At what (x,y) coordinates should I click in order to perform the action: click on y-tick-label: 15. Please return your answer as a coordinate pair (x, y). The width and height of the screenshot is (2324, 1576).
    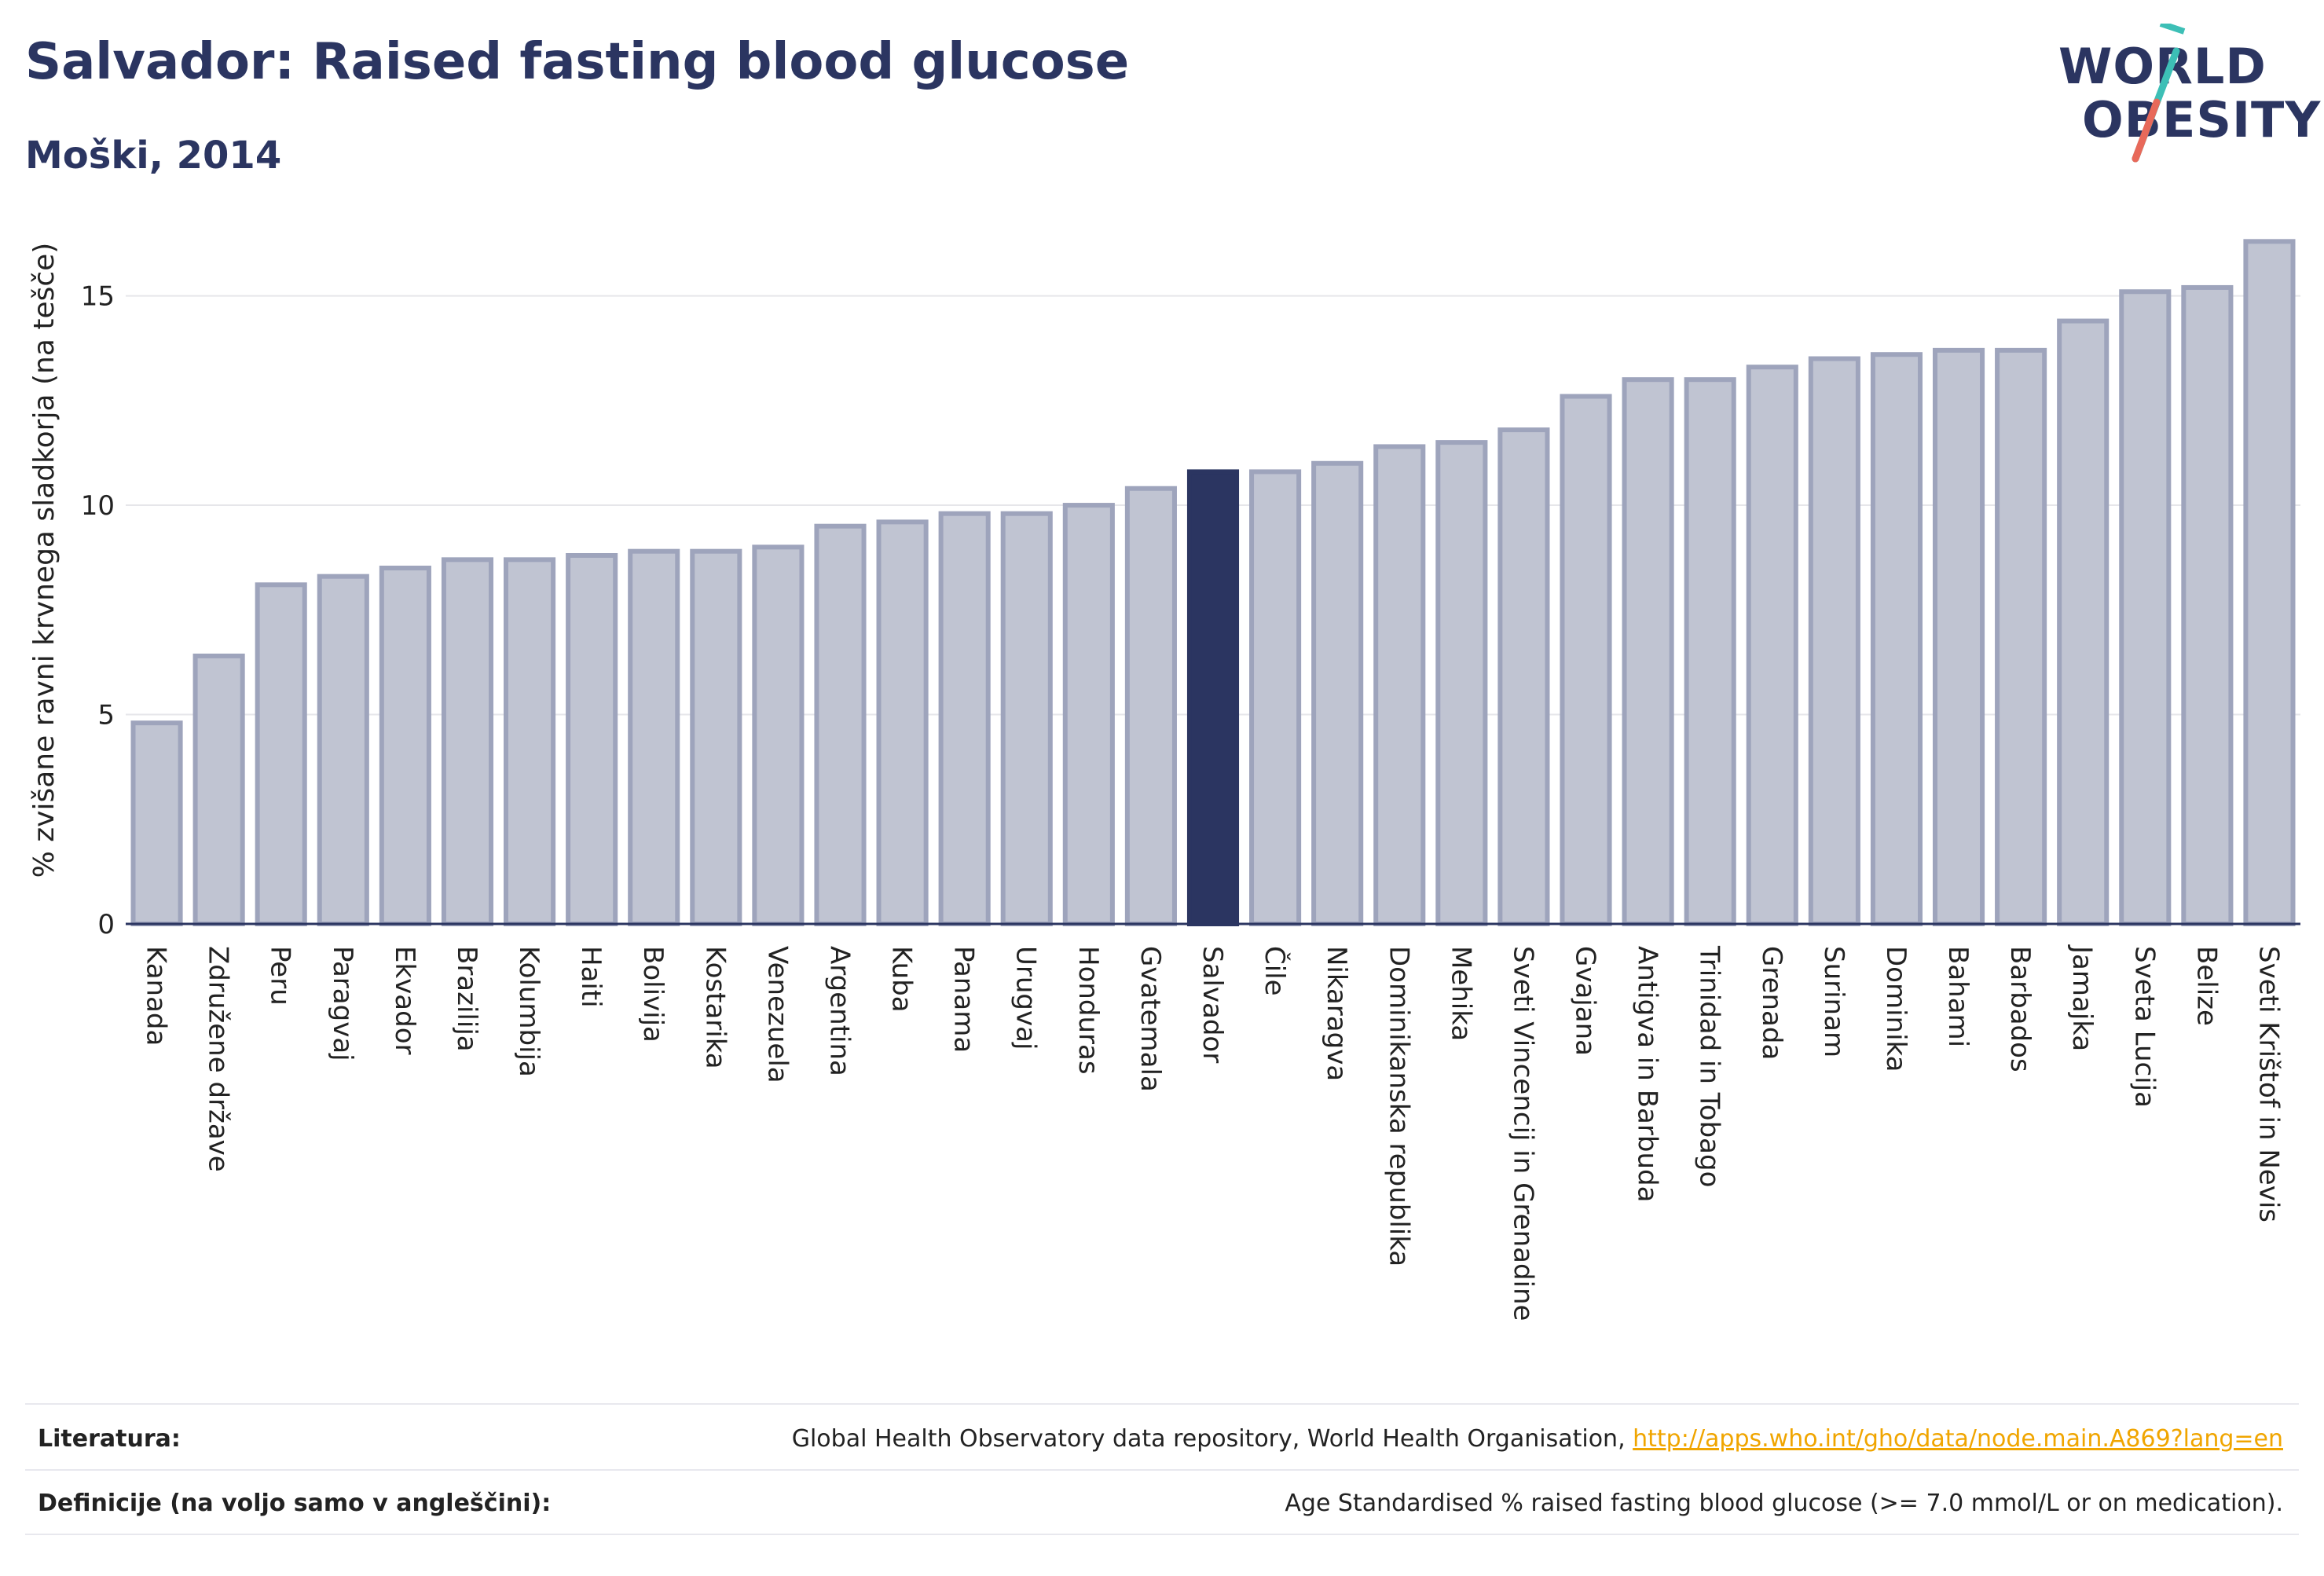
    Looking at the image, I should click on (98, 297).